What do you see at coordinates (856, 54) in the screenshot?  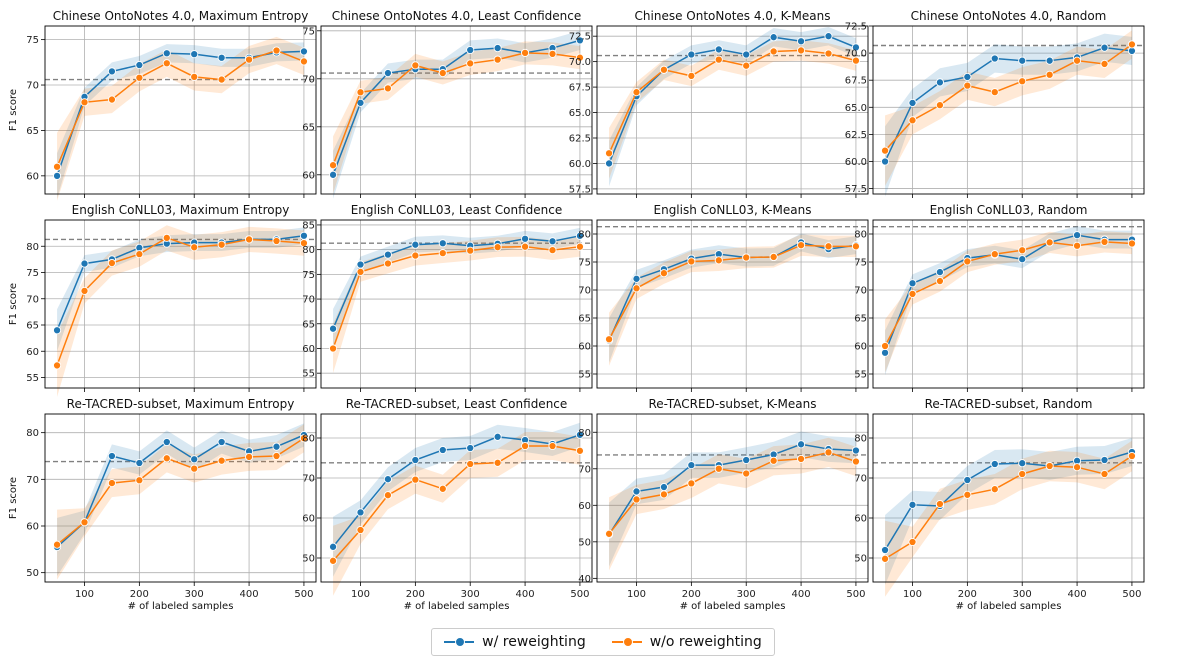 I see `y-tick-label: 70.0` at bounding box center [856, 54].